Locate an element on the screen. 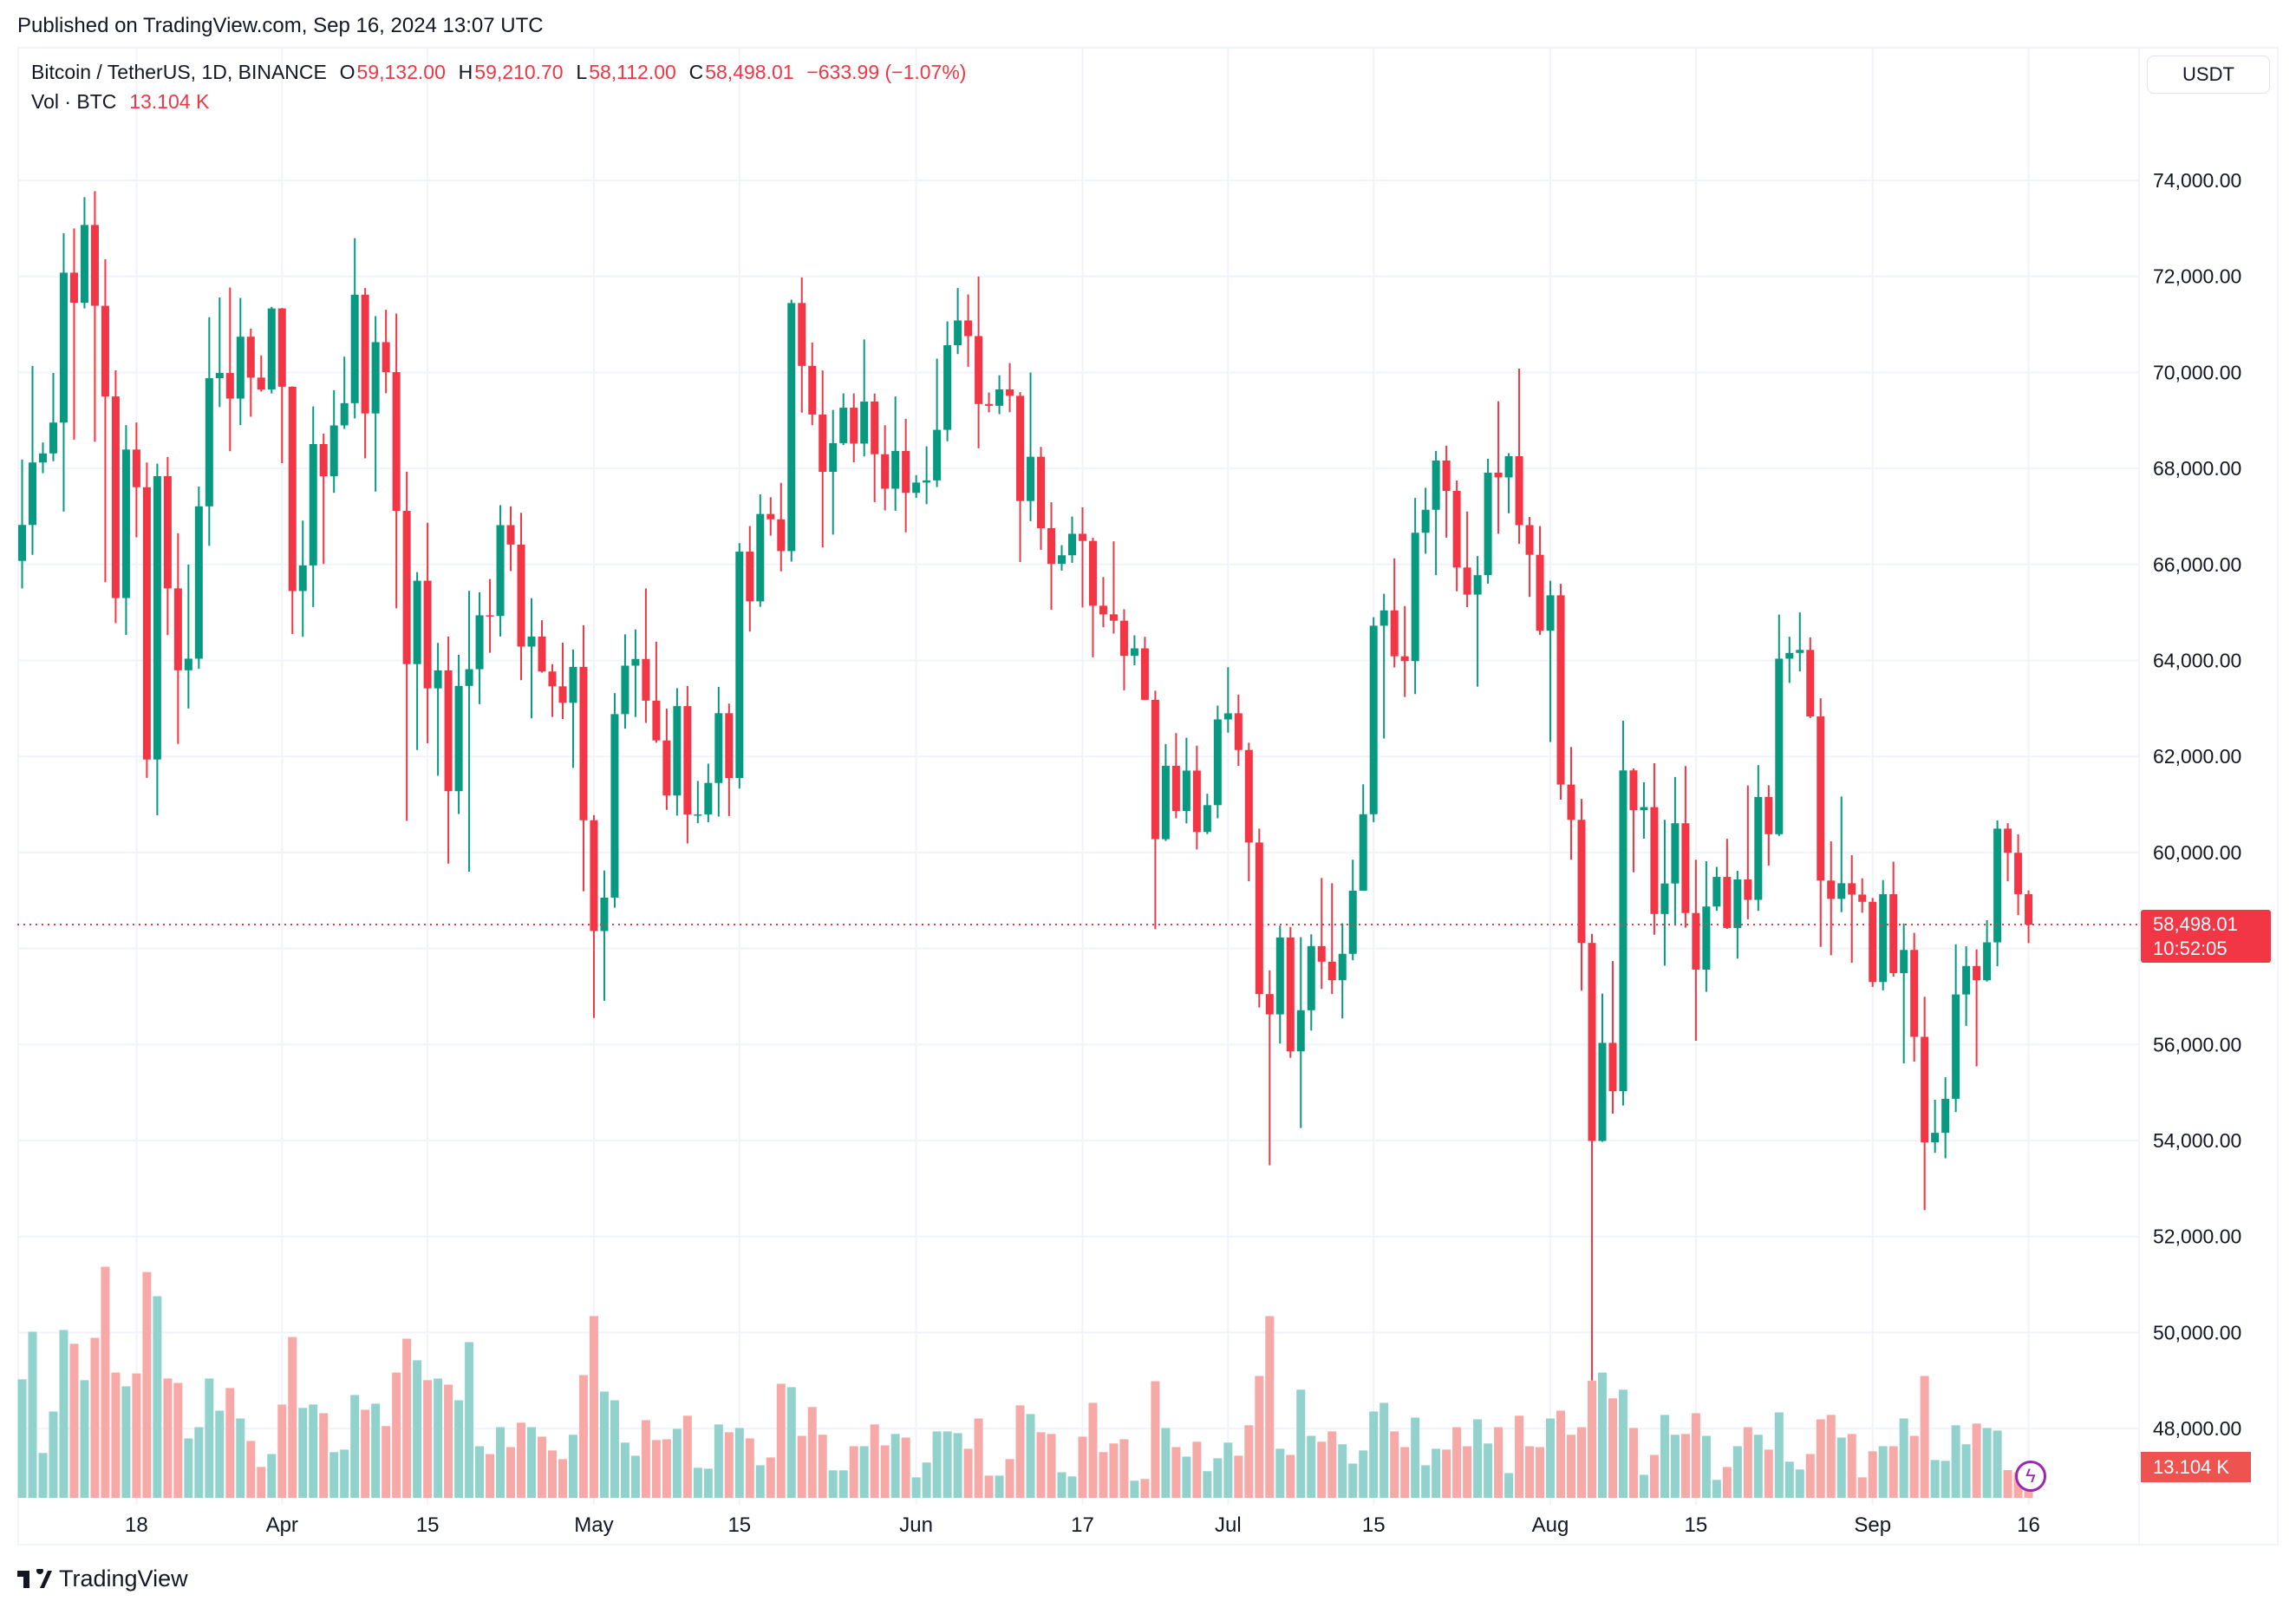  volume-value: 13.104 K is located at coordinates (169, 101).